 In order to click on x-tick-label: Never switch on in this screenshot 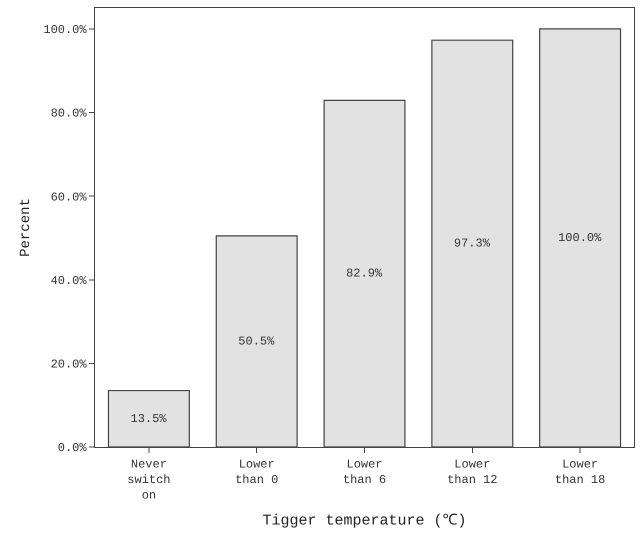, I will do `click(149, 480)`.